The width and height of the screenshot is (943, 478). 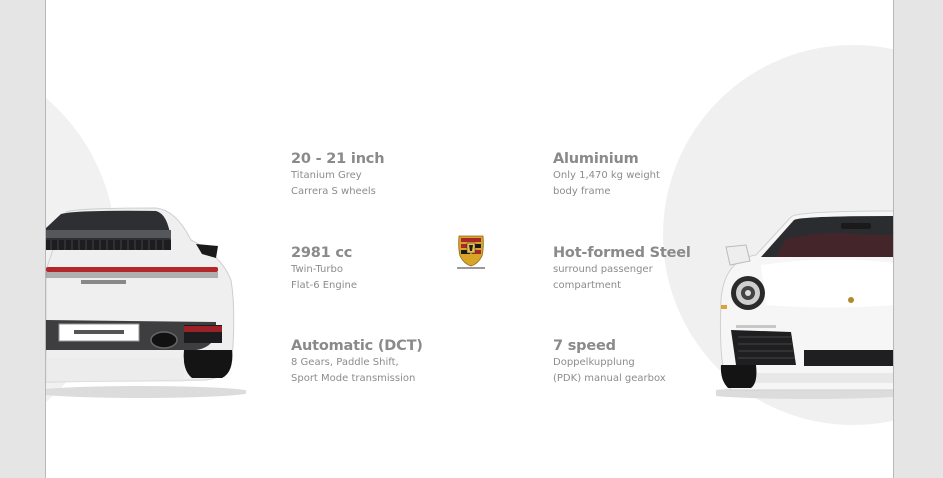 What do you see at coordinates (609, 378) in the screenshot?
I see `spec-detail: (PDK) manual gearbox` at bounding box center [609, 378].